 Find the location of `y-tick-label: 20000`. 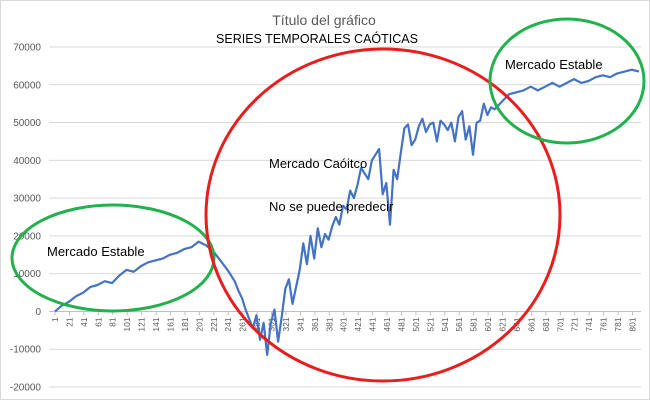

y-tick-label: 20000 is located at coordinates (27, 236).